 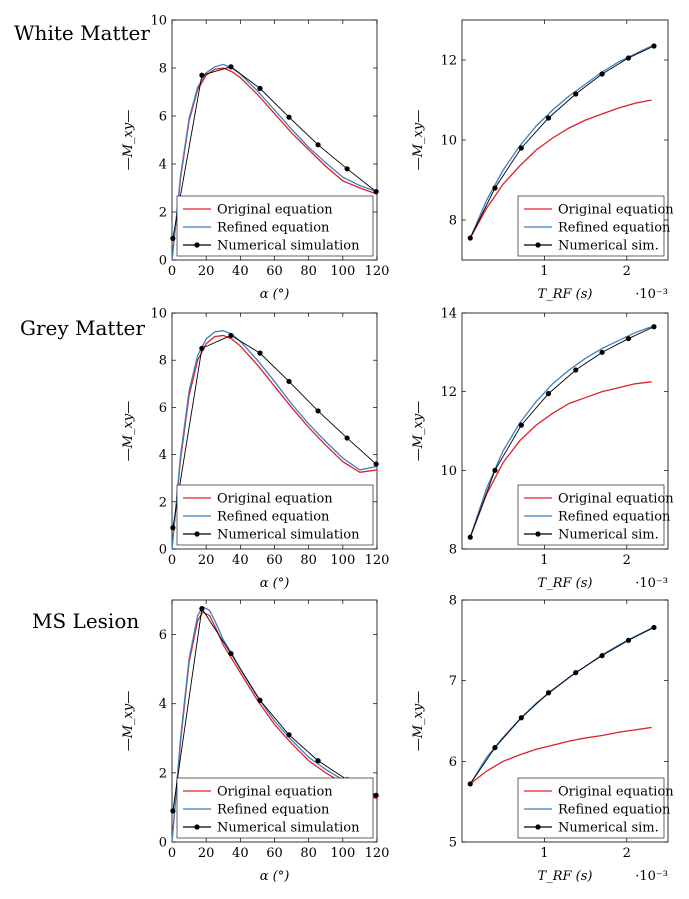 I want to click on y-tick-label: 2, so click(x=163, y=773).